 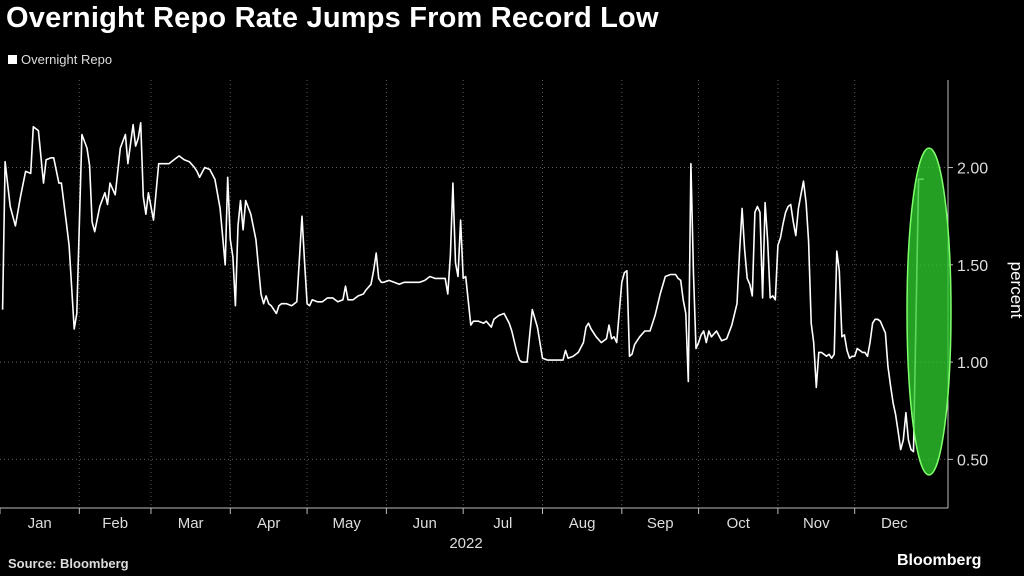 What do you see at coordinates (660, 523) in the screenshot?
I see `month-label-sep: Sep` at bounding box center [660, 523].